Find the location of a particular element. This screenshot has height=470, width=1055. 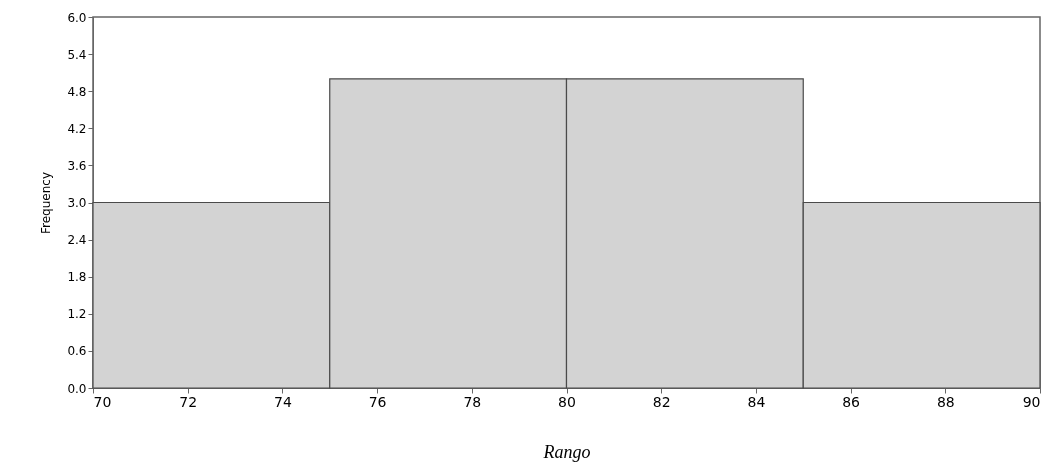

y-tick-label: 4.2 is located at coordinates (77, 128).